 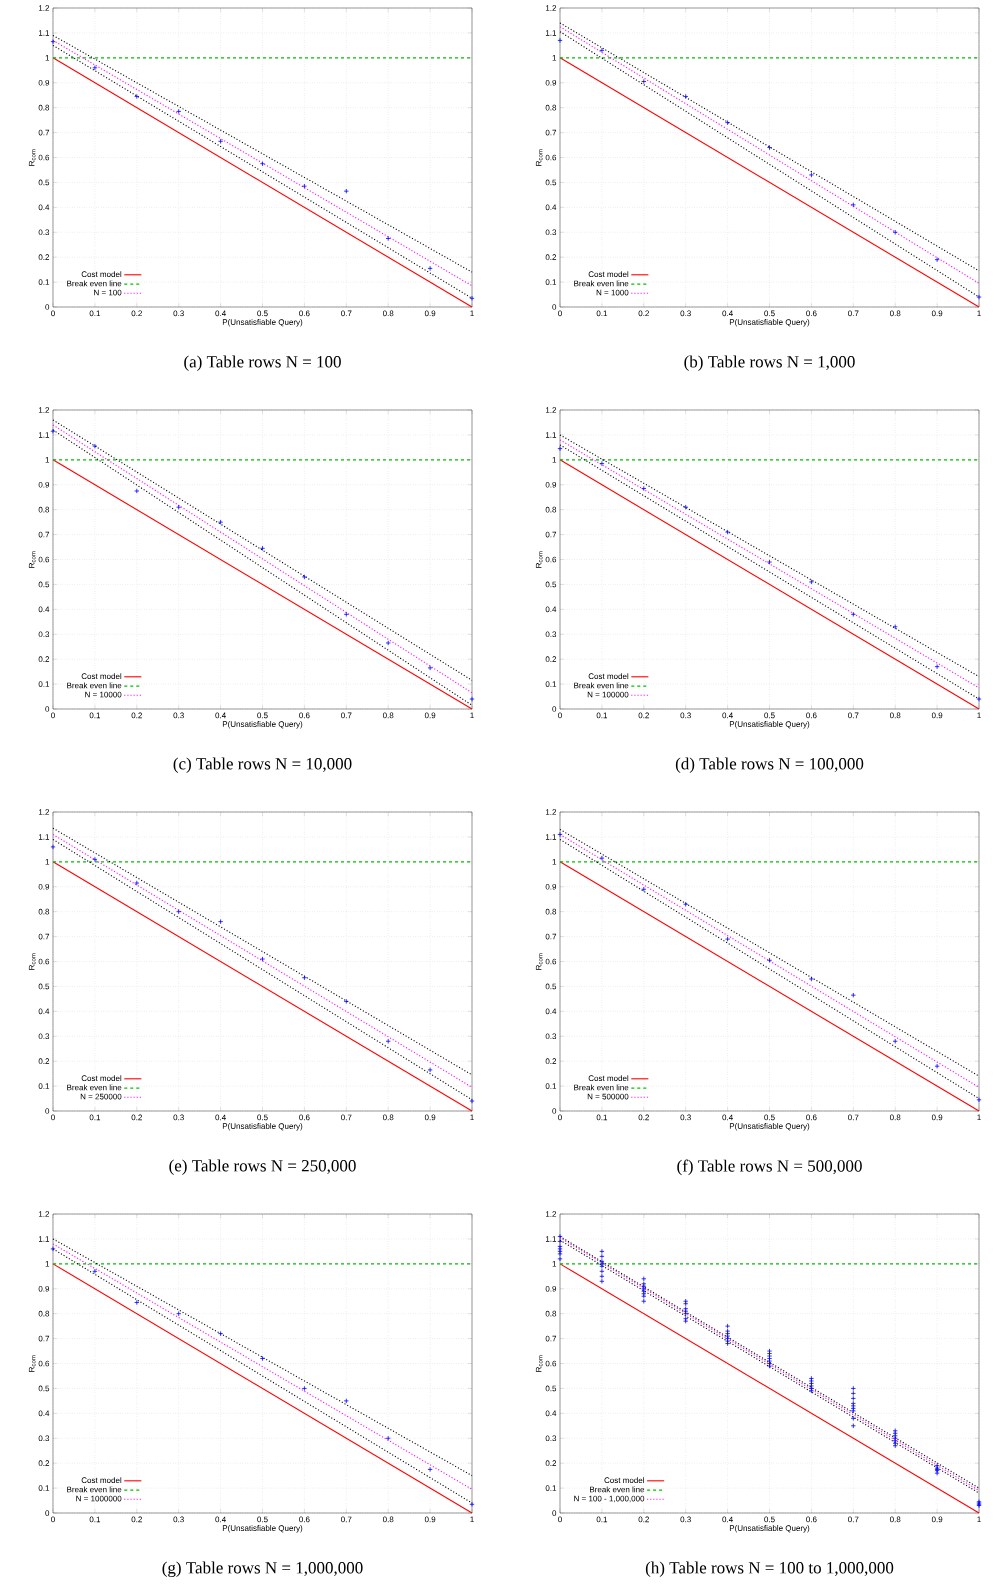 I want to click on x-tick-label: 0.7, so click(x=346, y=313).